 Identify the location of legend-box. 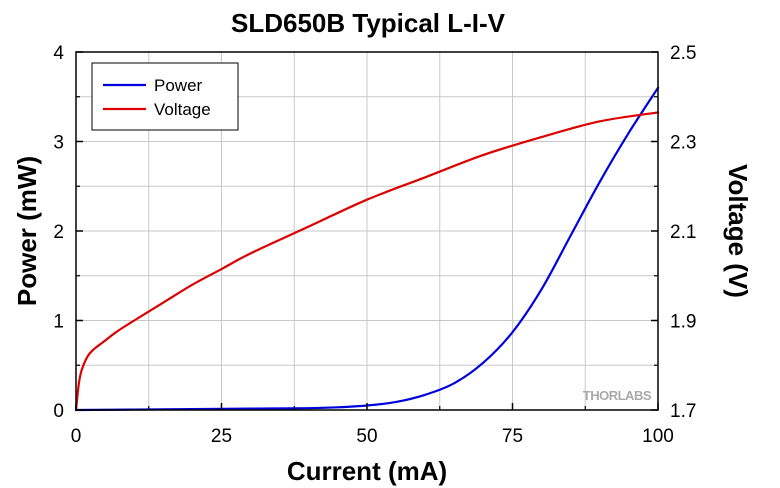
(165, 96).